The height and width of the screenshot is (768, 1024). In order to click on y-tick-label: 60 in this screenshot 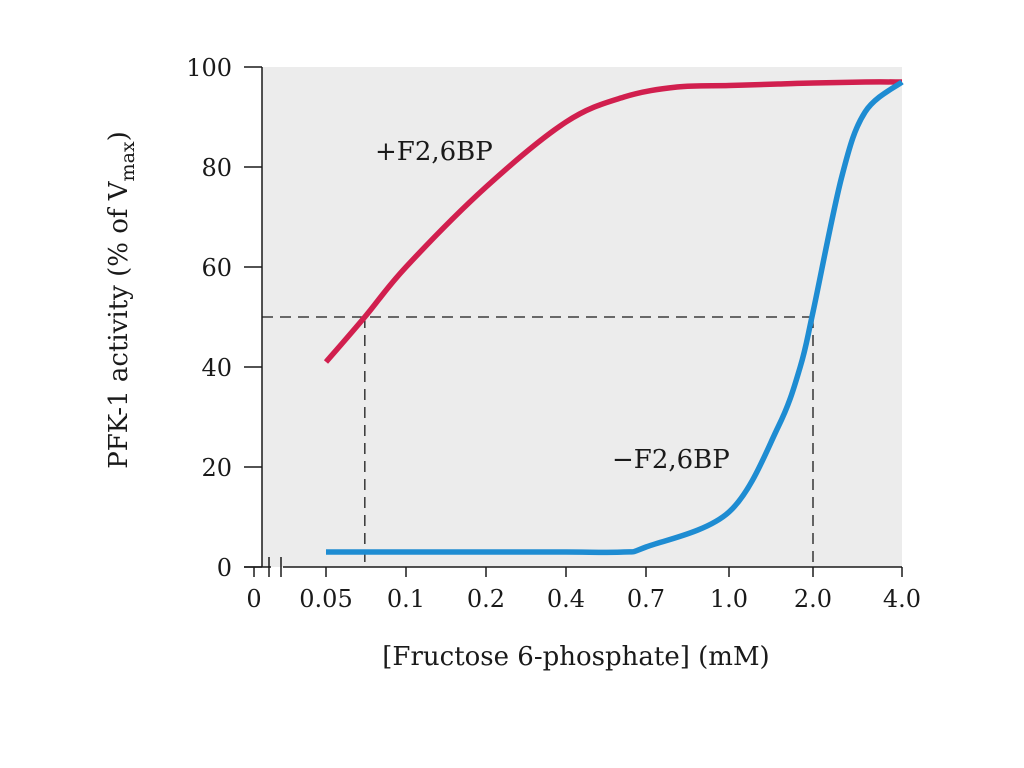, I will do `click(216, 268)`.